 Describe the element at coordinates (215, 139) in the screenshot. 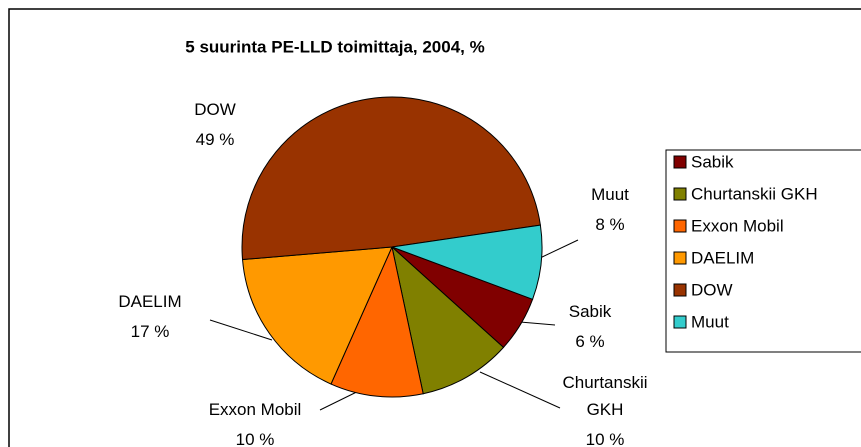

I see `slice-value-label: 49 %` at that location.